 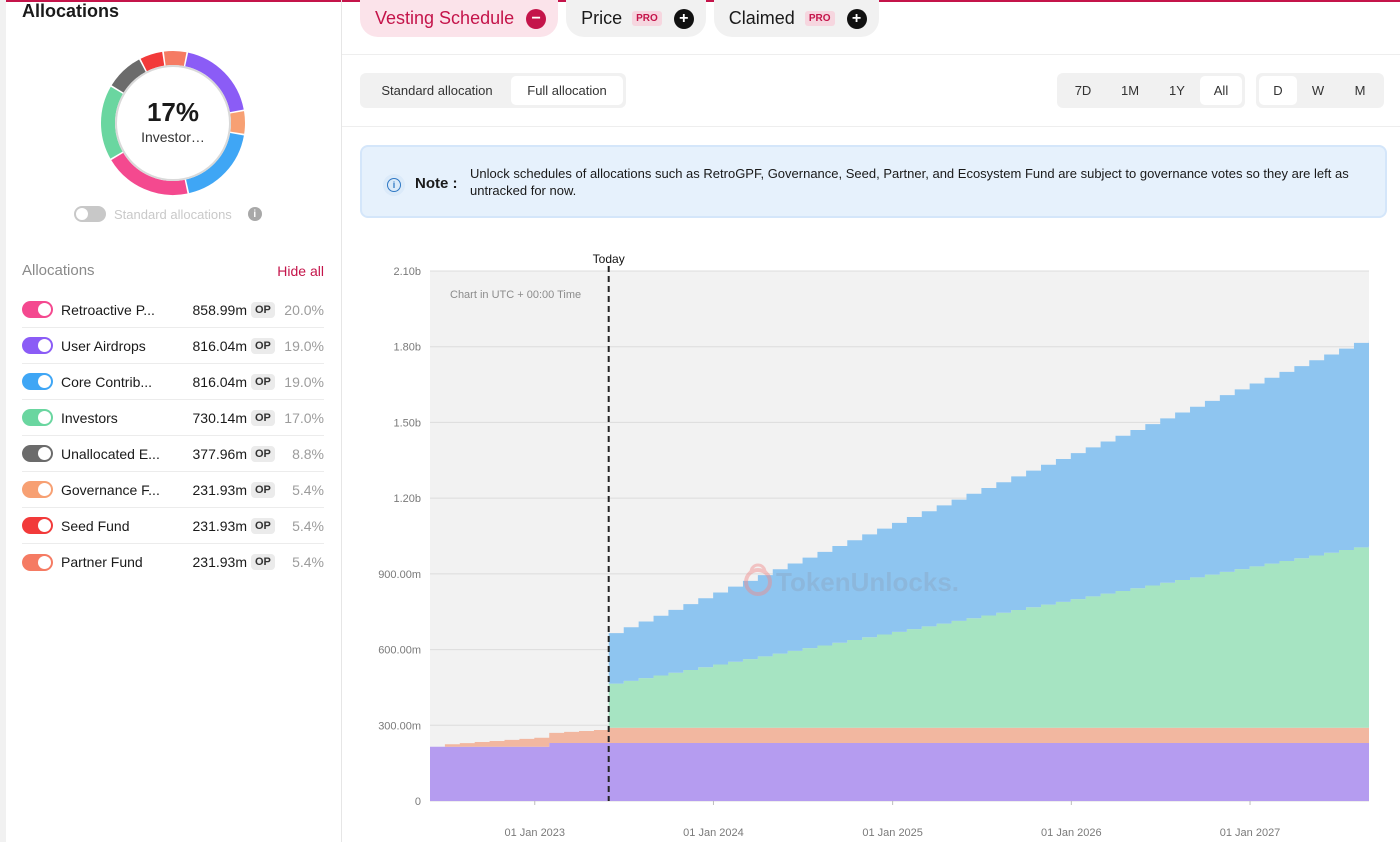 I want to click on hide-all-link: Hide all, so click(x=300, y=270).